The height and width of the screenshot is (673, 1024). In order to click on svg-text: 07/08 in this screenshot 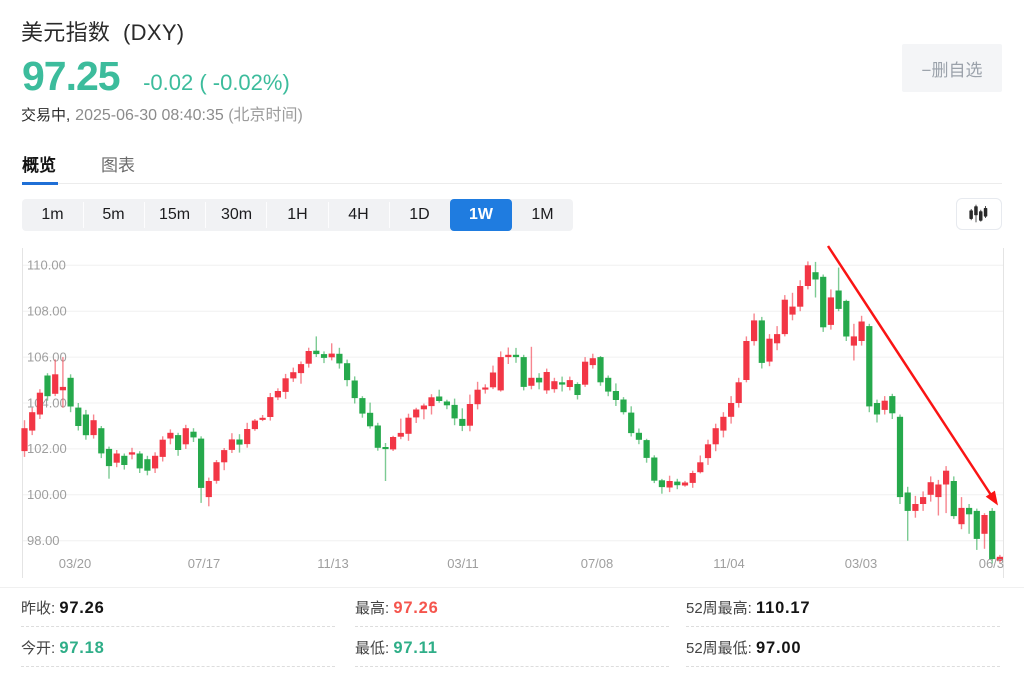, I will do `click(597, 563)`.